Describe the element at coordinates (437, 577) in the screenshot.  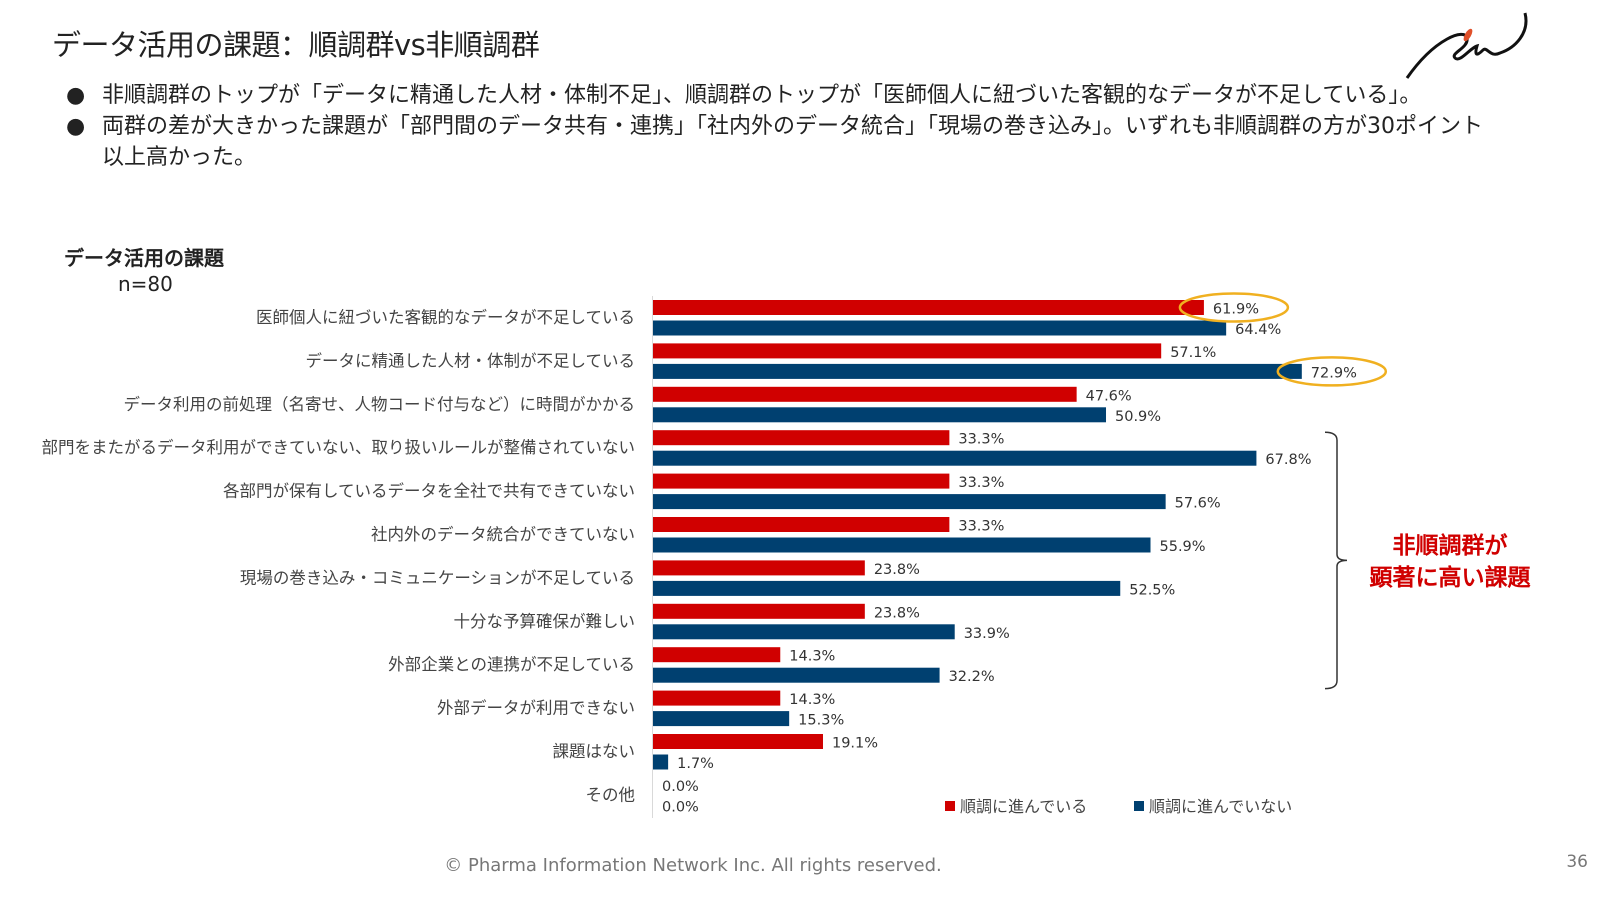
I see `category-label: 現場の巻き込み・コミュニケーションが不足している` at that location.